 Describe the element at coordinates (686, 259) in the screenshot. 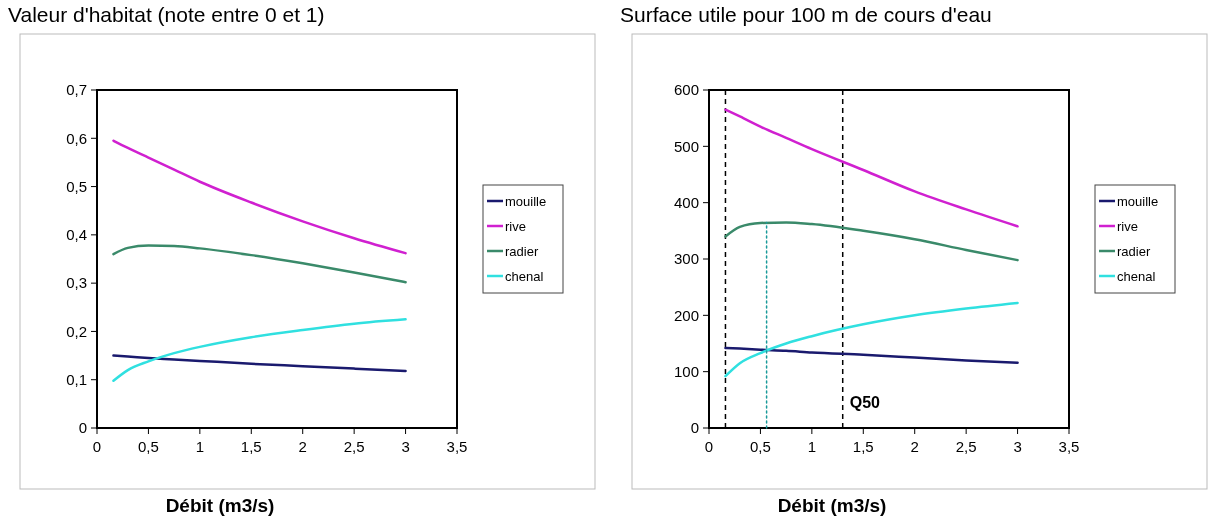

I see `y-tick-label: 300` at that location.